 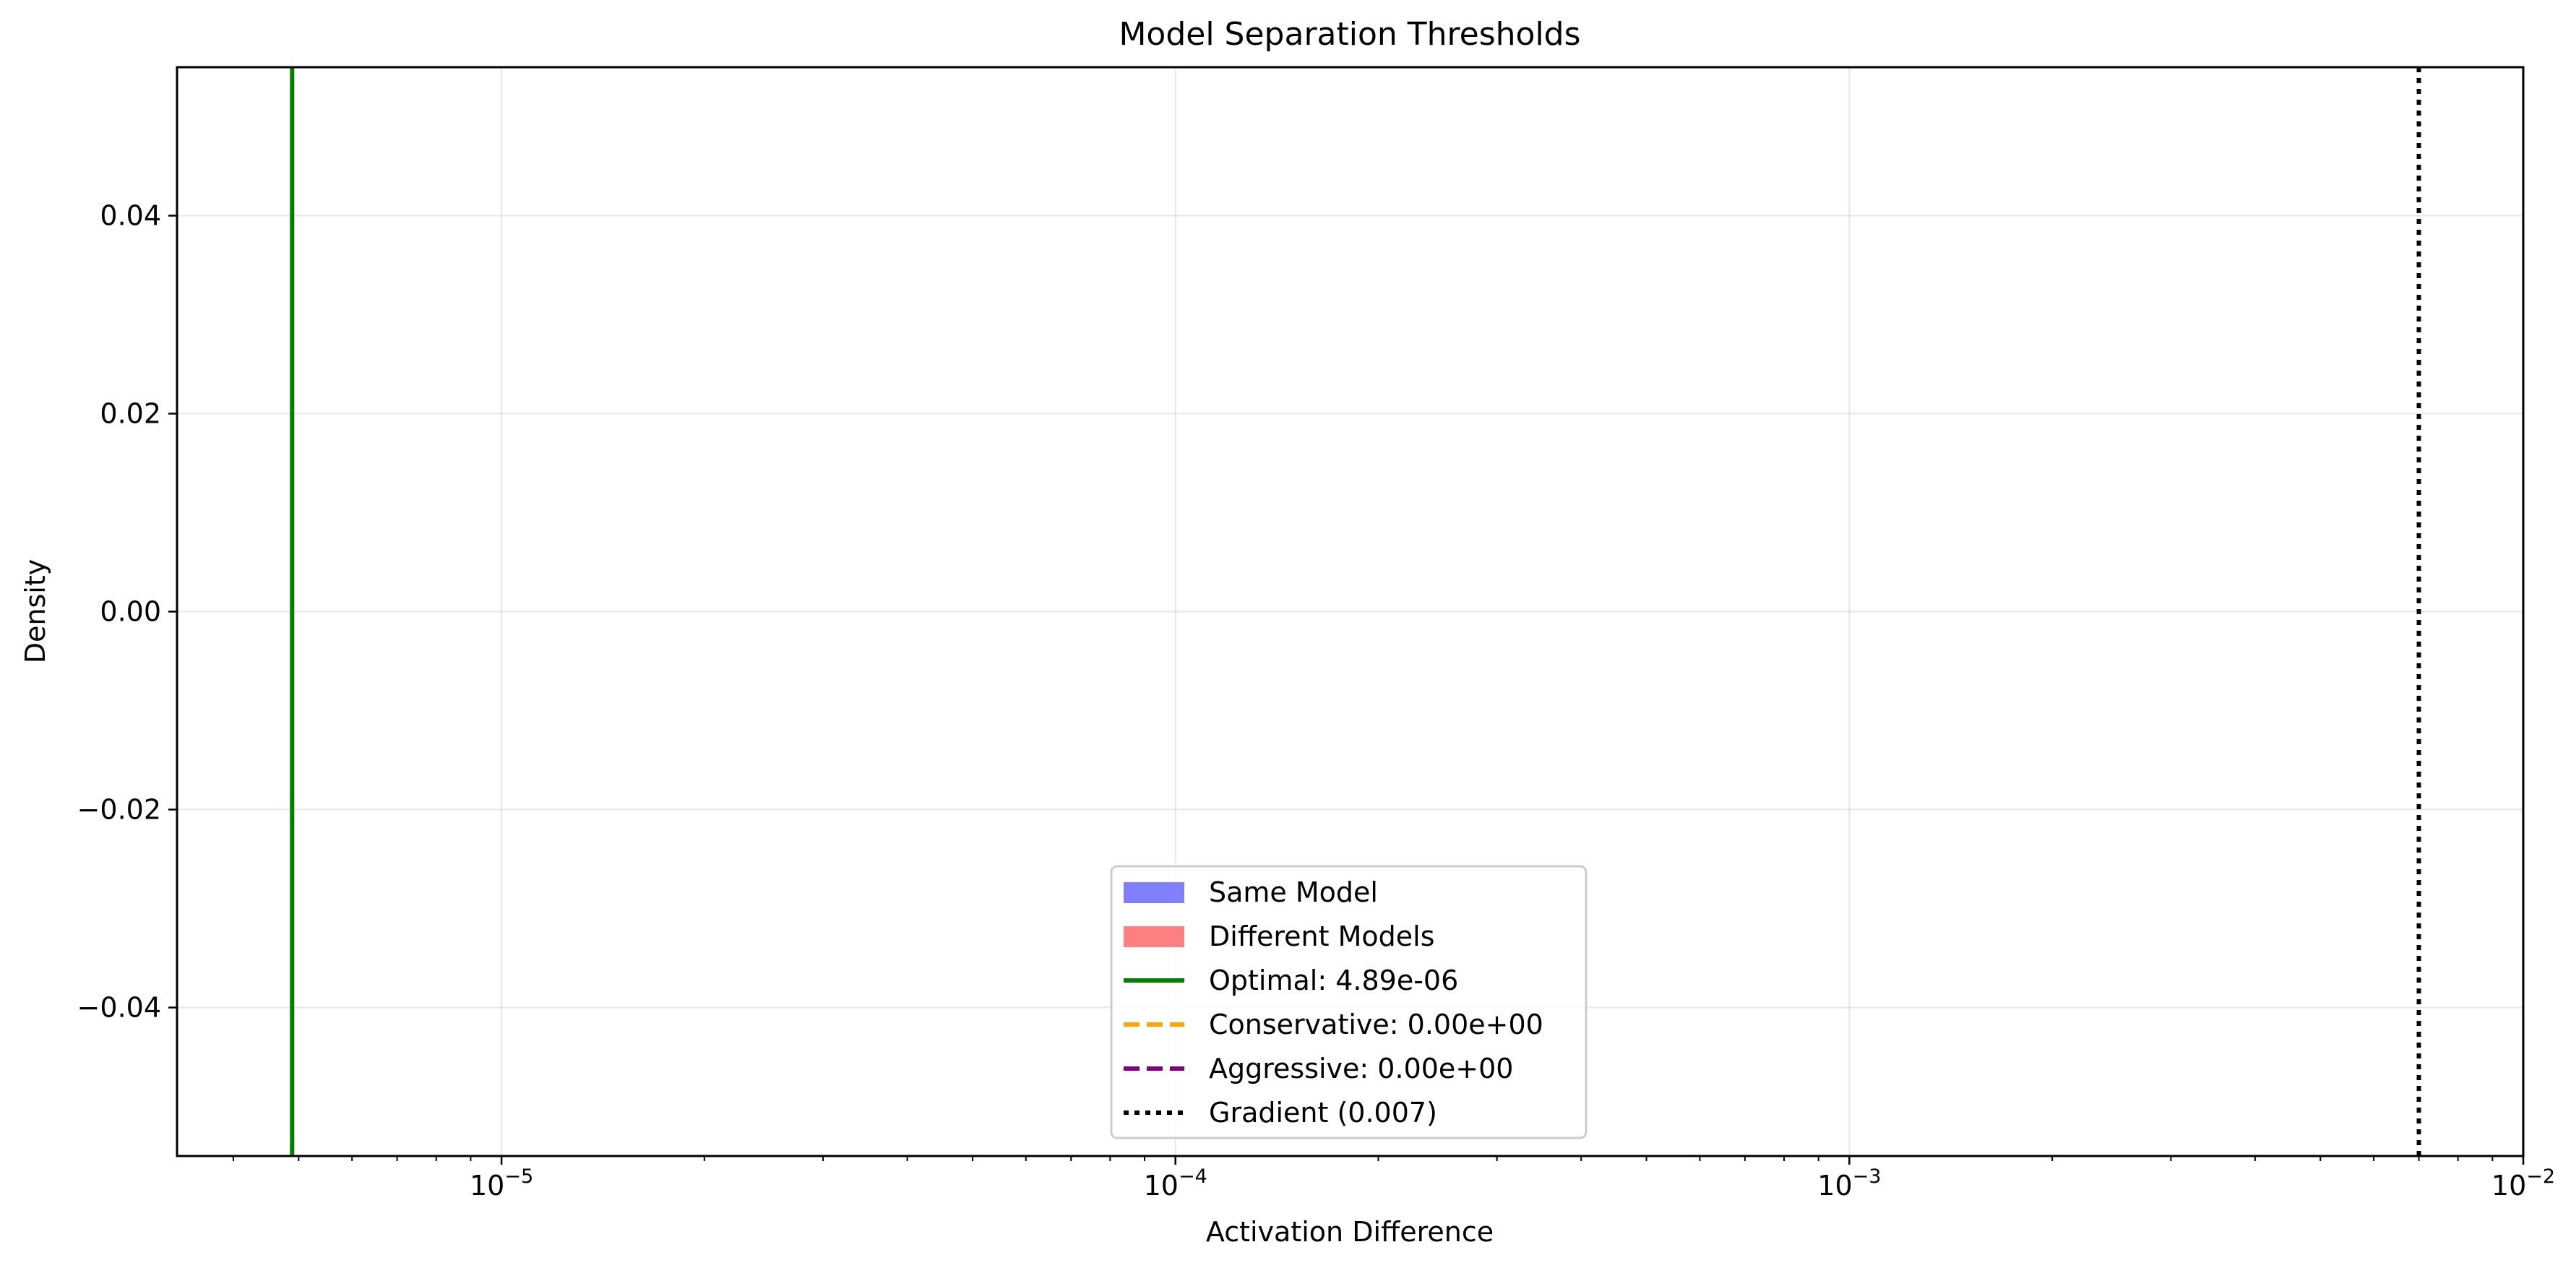 What do you see at coordinates (501, 1183) in the screenshot?
I see `x-tick-label: 10⁻⁵` at bounding box center [501, 1183].